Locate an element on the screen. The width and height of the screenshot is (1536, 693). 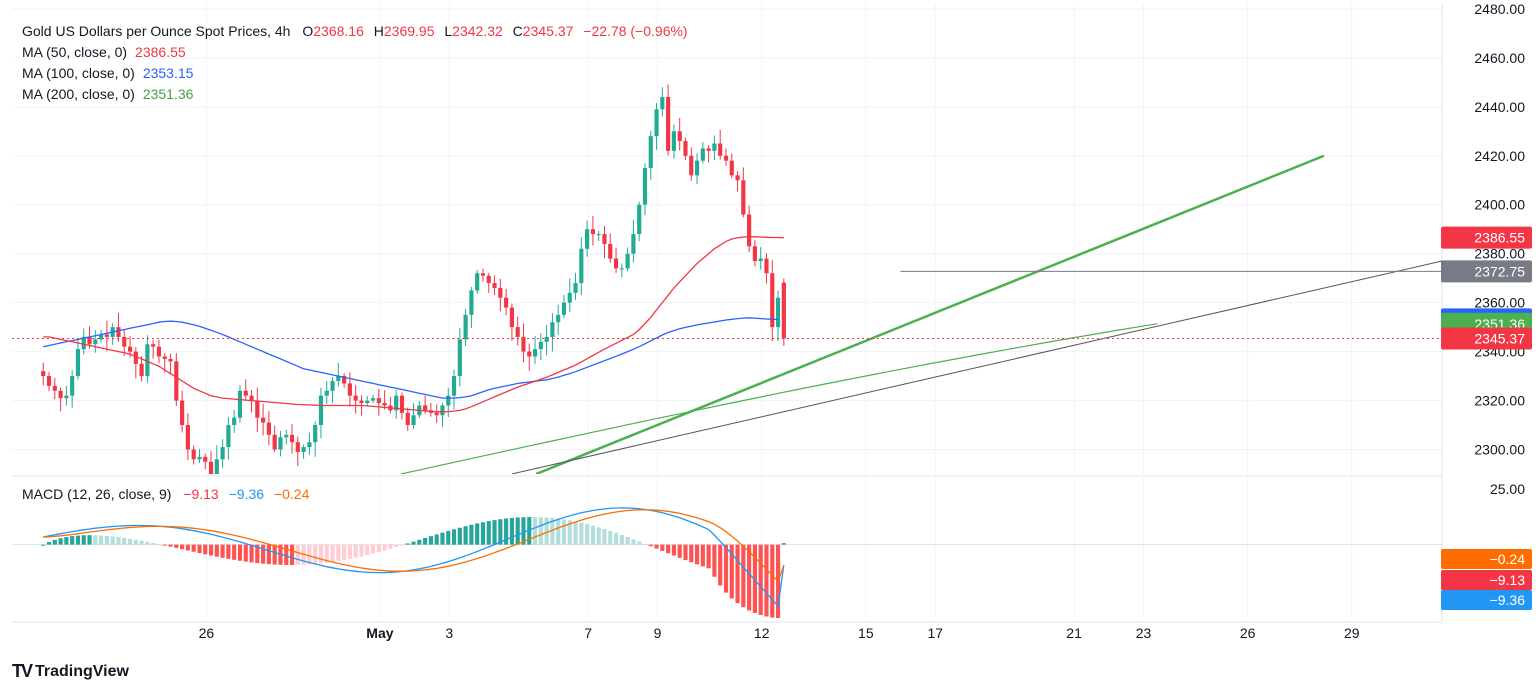
high-label: H is located at coordinates (378, 31).